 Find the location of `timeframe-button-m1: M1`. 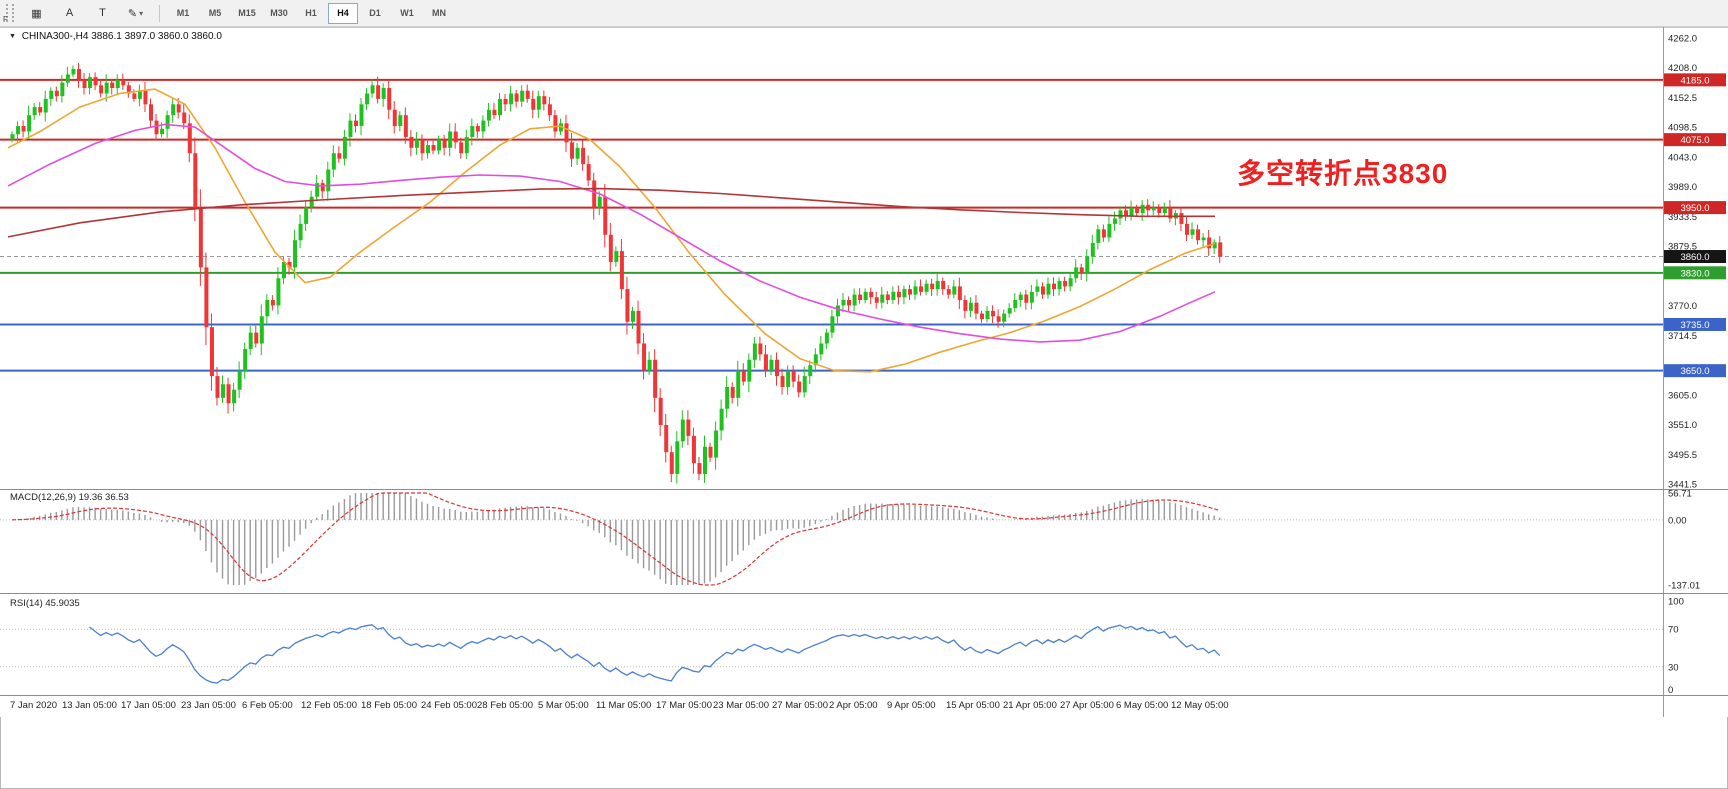

timeframe-button-m1: M1 is located at coordinates (183, 12).